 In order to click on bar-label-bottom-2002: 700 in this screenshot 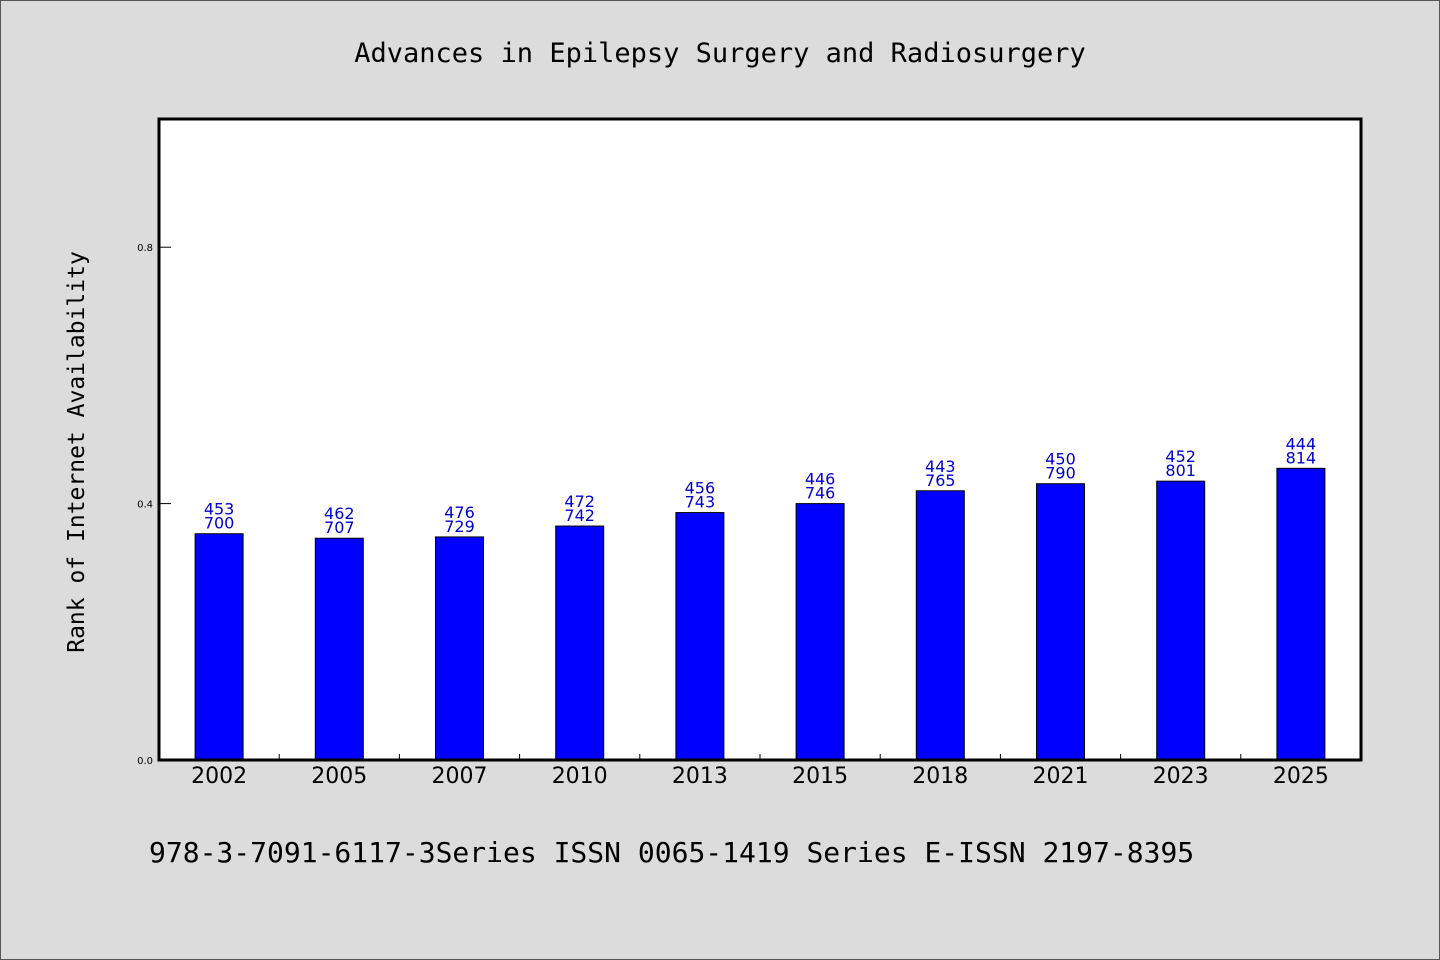, I will do `click(219, 523)`.